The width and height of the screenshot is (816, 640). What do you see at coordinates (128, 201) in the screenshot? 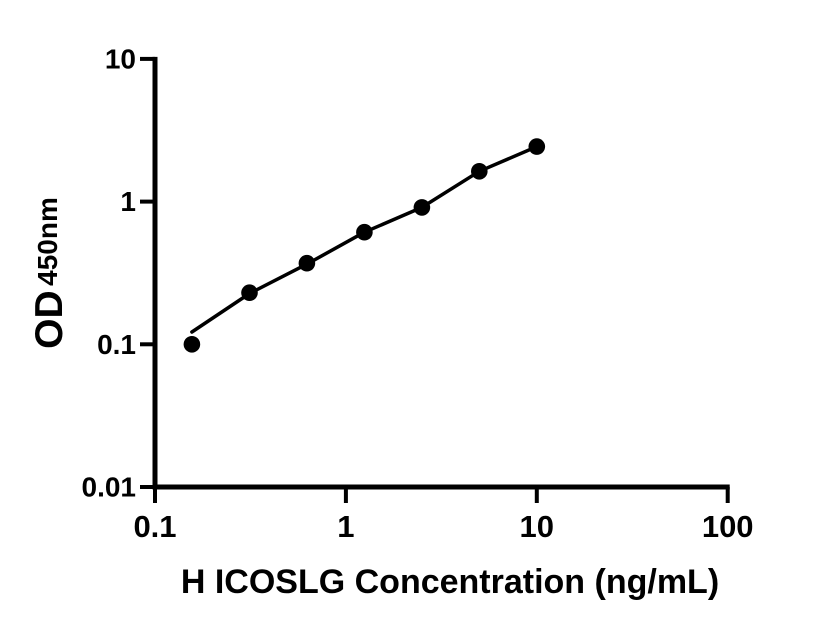
I see `y-tick-label: 1` at bounding box center [128, 201].